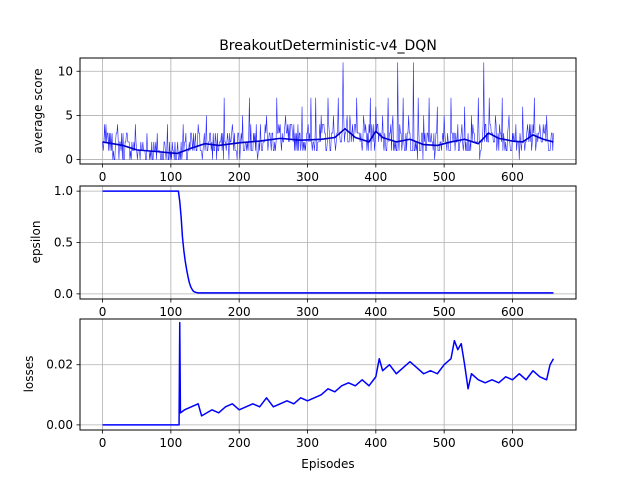 The image size is (640, 480). Describe the element at coordinates (63, 294) in the screenshot. I see `epsilon-ytick-label-0: 0.0` at that location.